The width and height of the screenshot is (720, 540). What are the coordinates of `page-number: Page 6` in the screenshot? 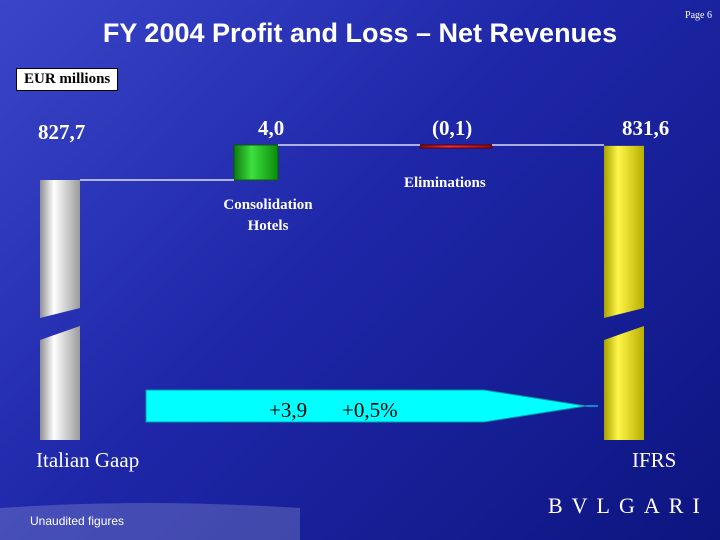 It's located at (698, 15).